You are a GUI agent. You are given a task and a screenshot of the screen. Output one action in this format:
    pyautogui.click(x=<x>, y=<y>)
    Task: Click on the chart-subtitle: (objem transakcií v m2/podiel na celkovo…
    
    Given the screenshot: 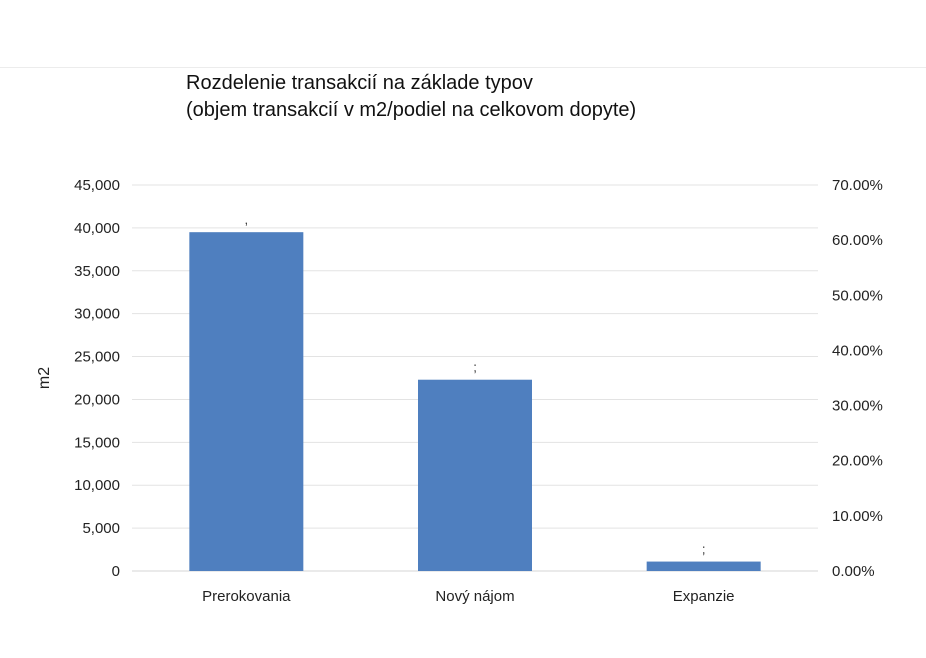 What is the action you would take?
    pyautogui.click(x=411, y=110)
    